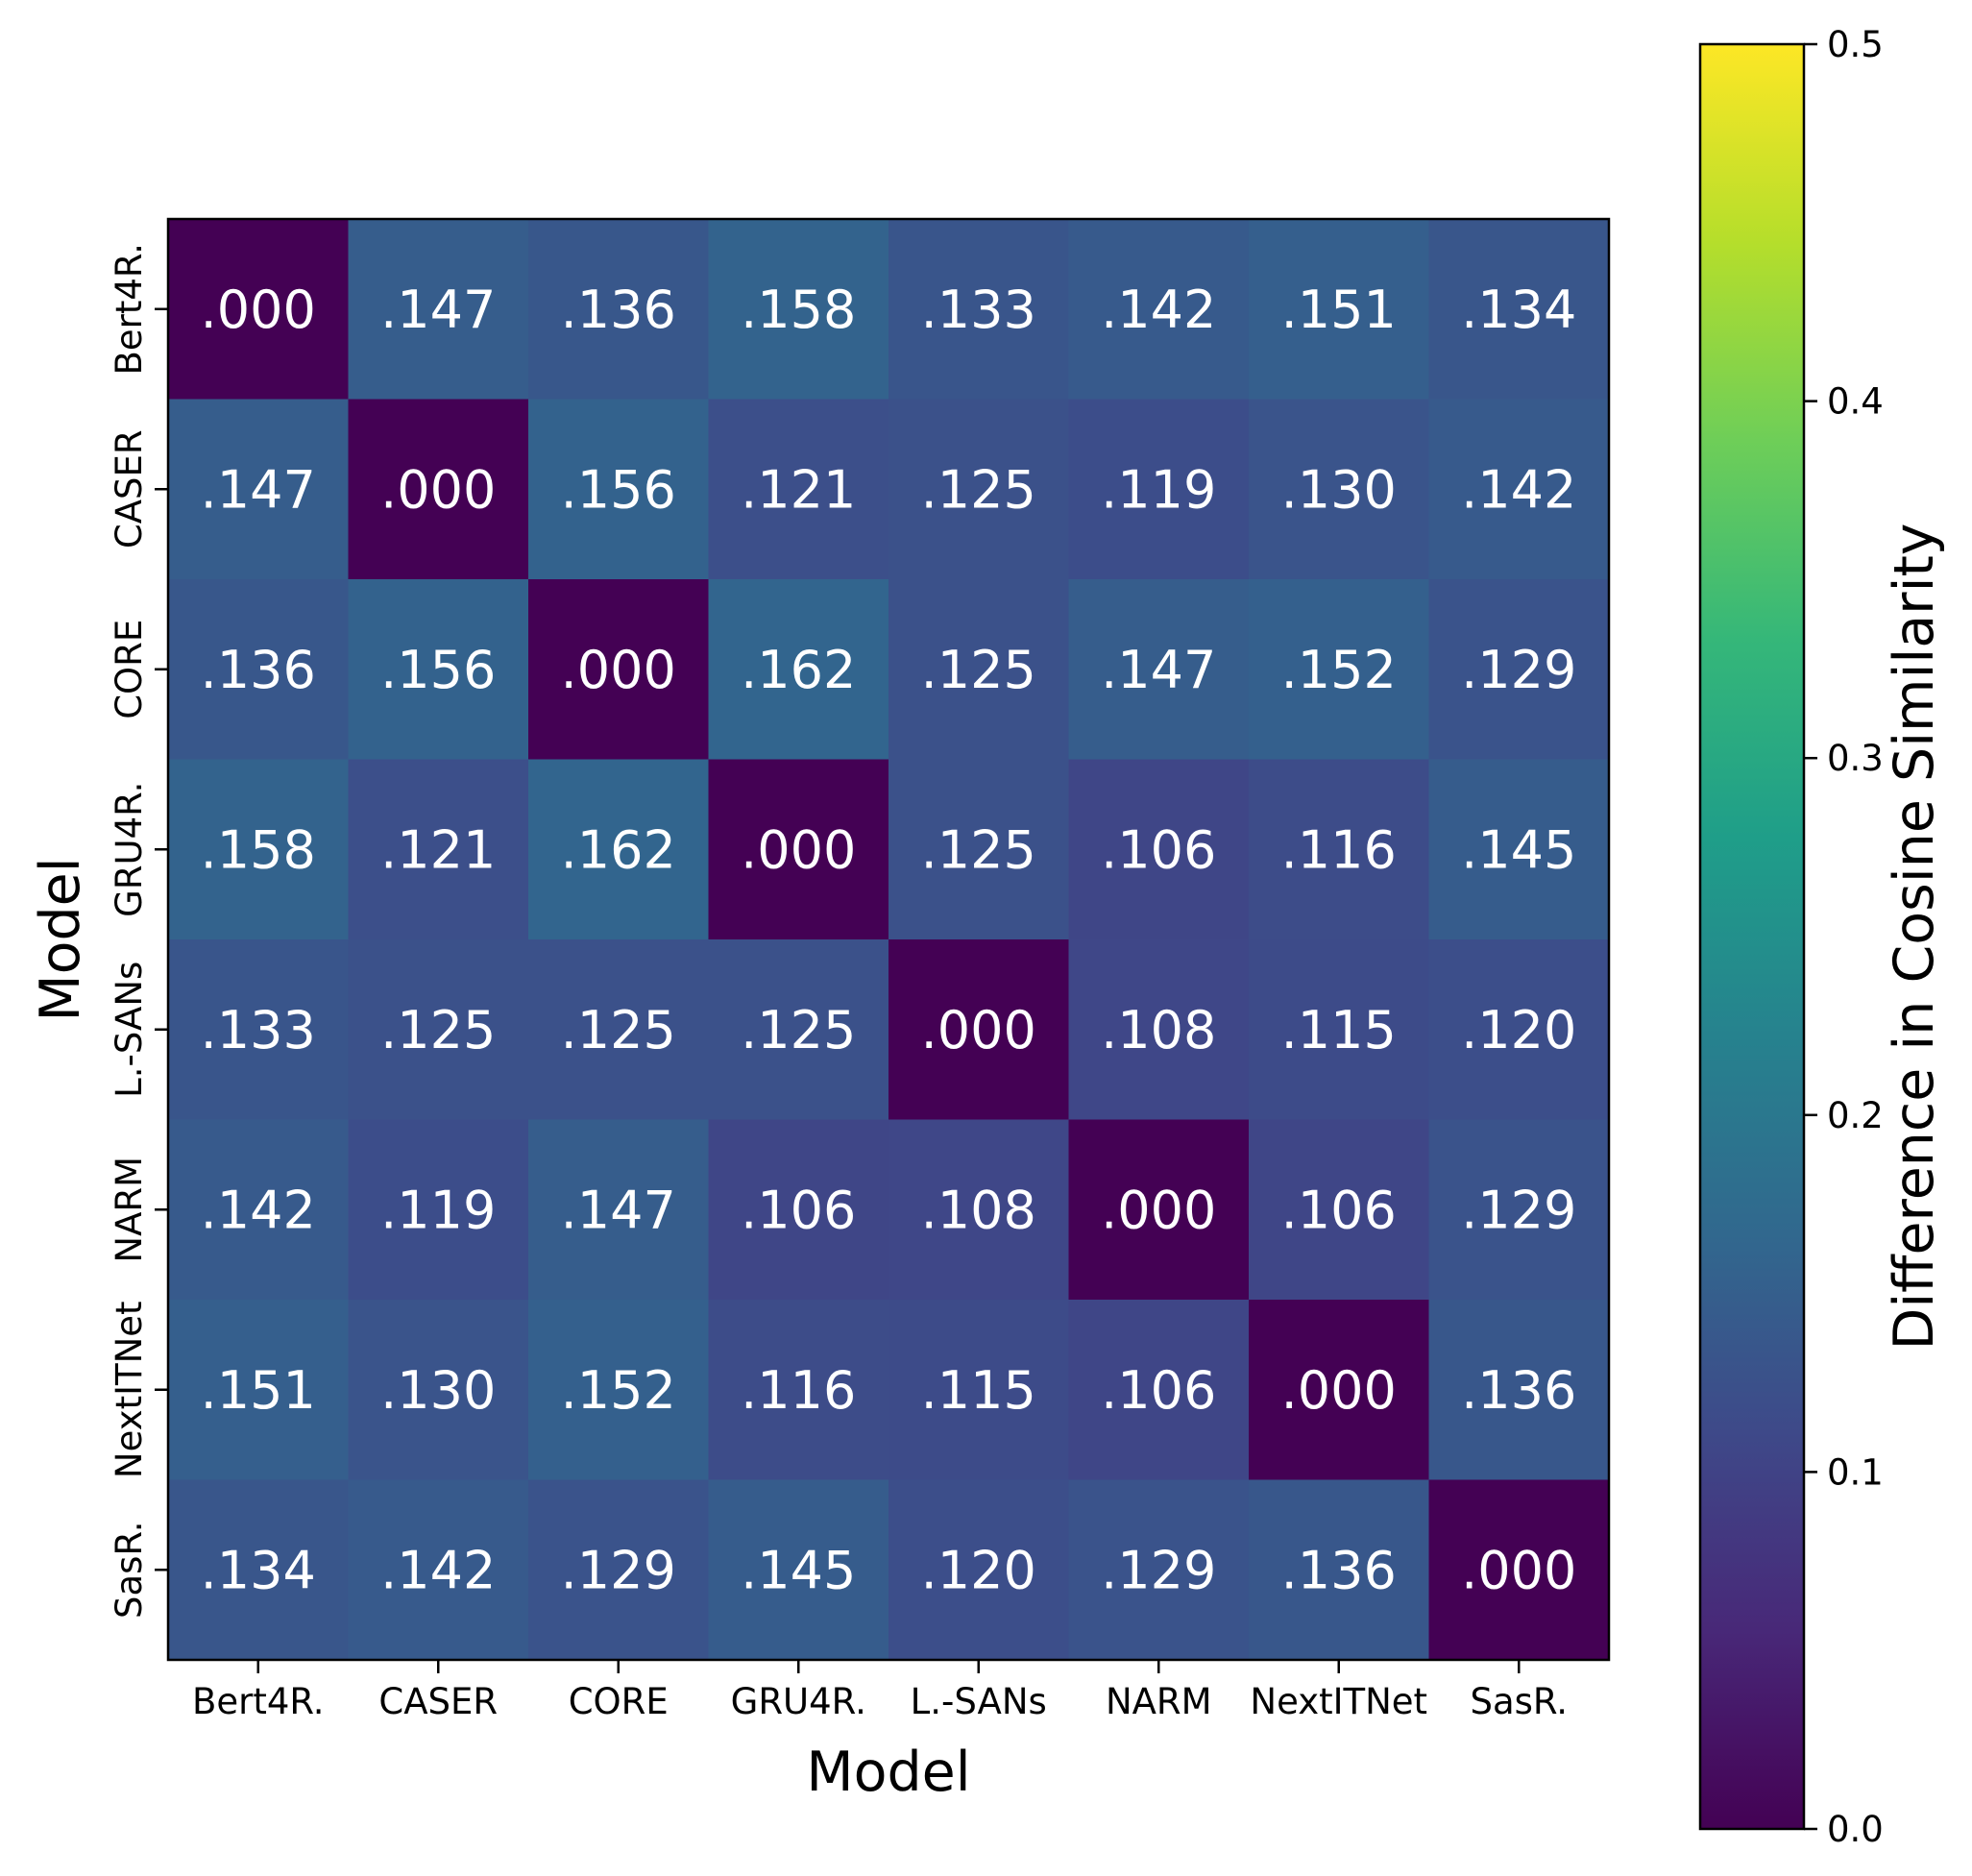  I want to click on colorbar-tick-label: 0.3, so click(1855, 758).